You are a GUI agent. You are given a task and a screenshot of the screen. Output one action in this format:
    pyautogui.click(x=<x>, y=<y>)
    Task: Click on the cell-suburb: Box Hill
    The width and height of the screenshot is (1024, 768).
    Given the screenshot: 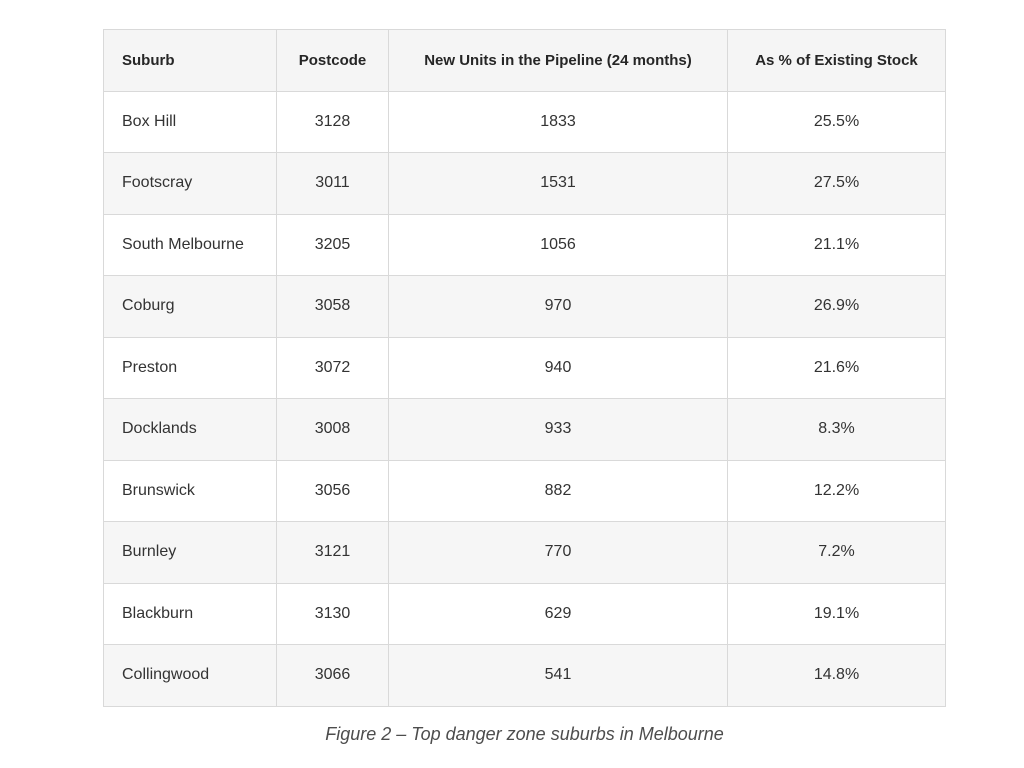 What is the action you would take?
    pyautogui.click(x=190, y=121)
    